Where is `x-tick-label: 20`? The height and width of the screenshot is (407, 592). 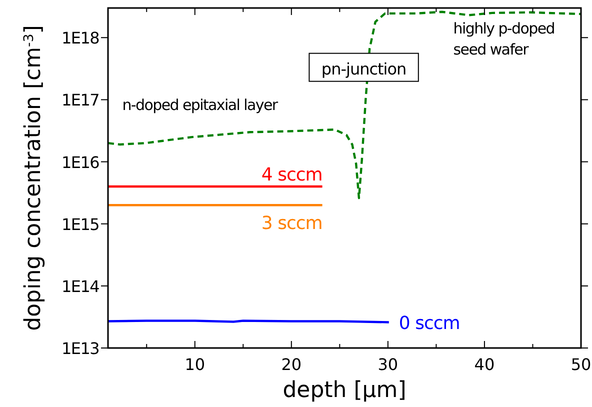
x-tick-label: 20 is located at coordinates (291, 364).